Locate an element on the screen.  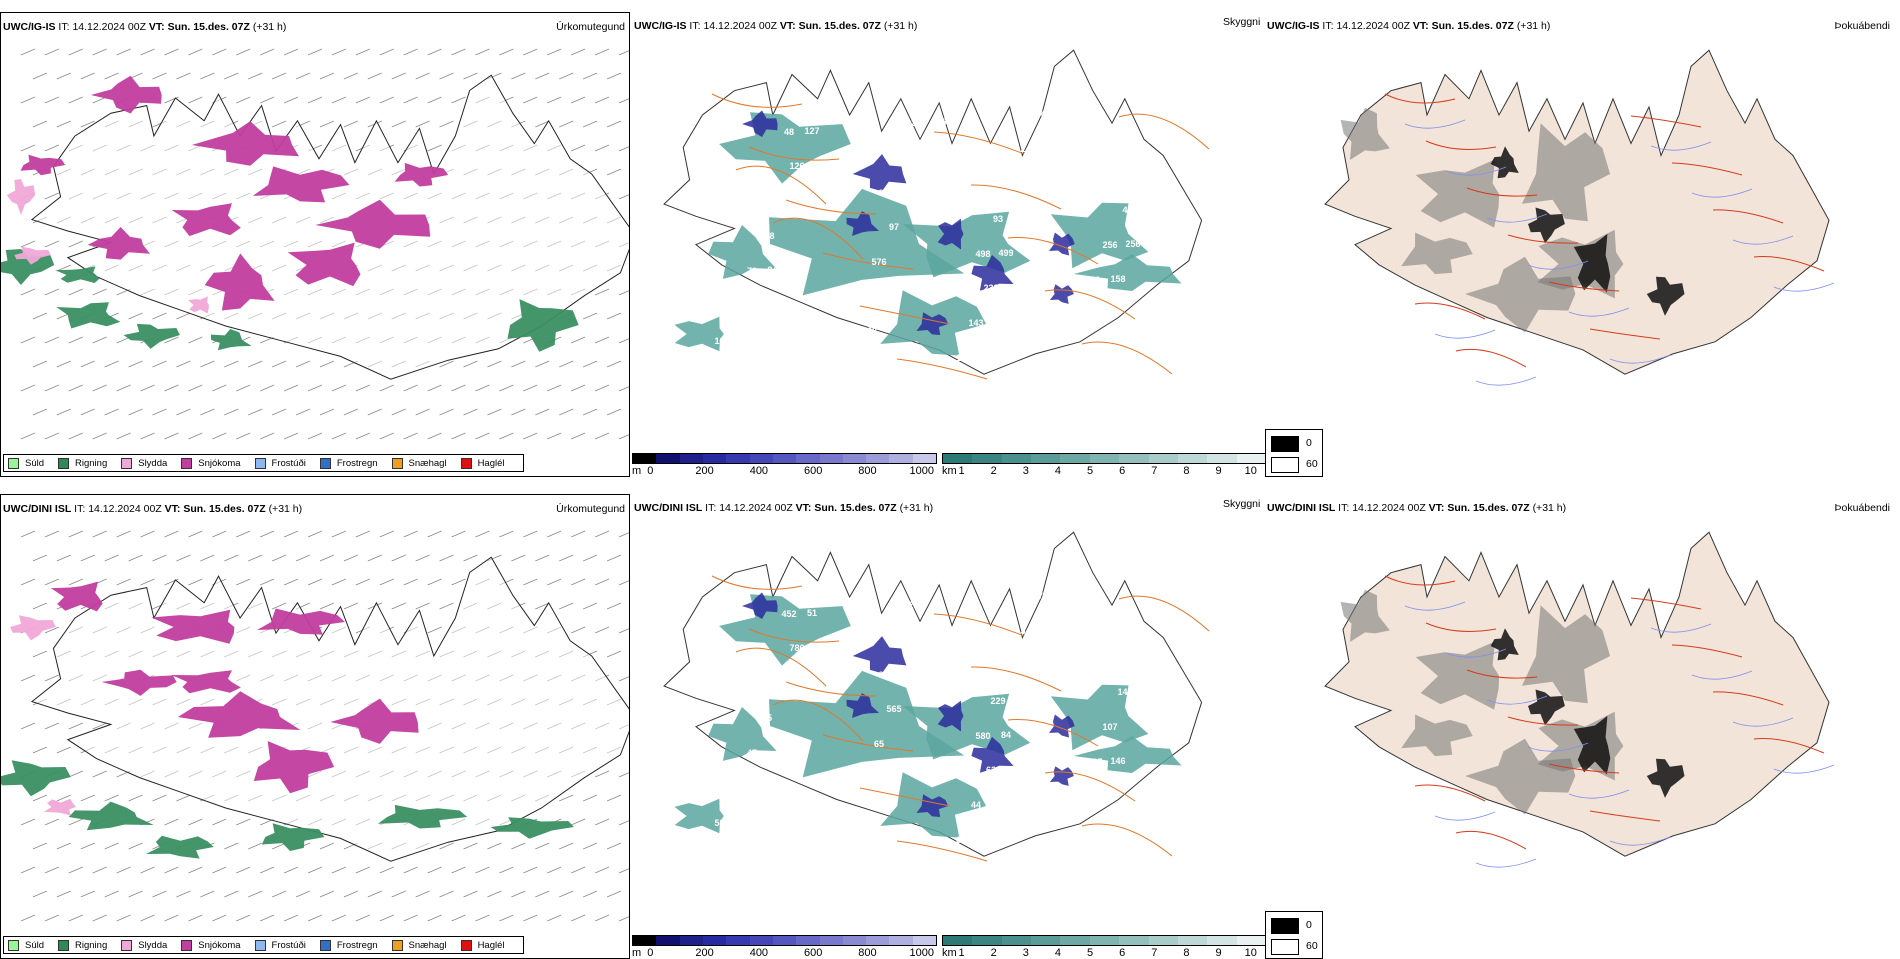
precip-legend-item: Haglél is located at coordinates (482, 463).